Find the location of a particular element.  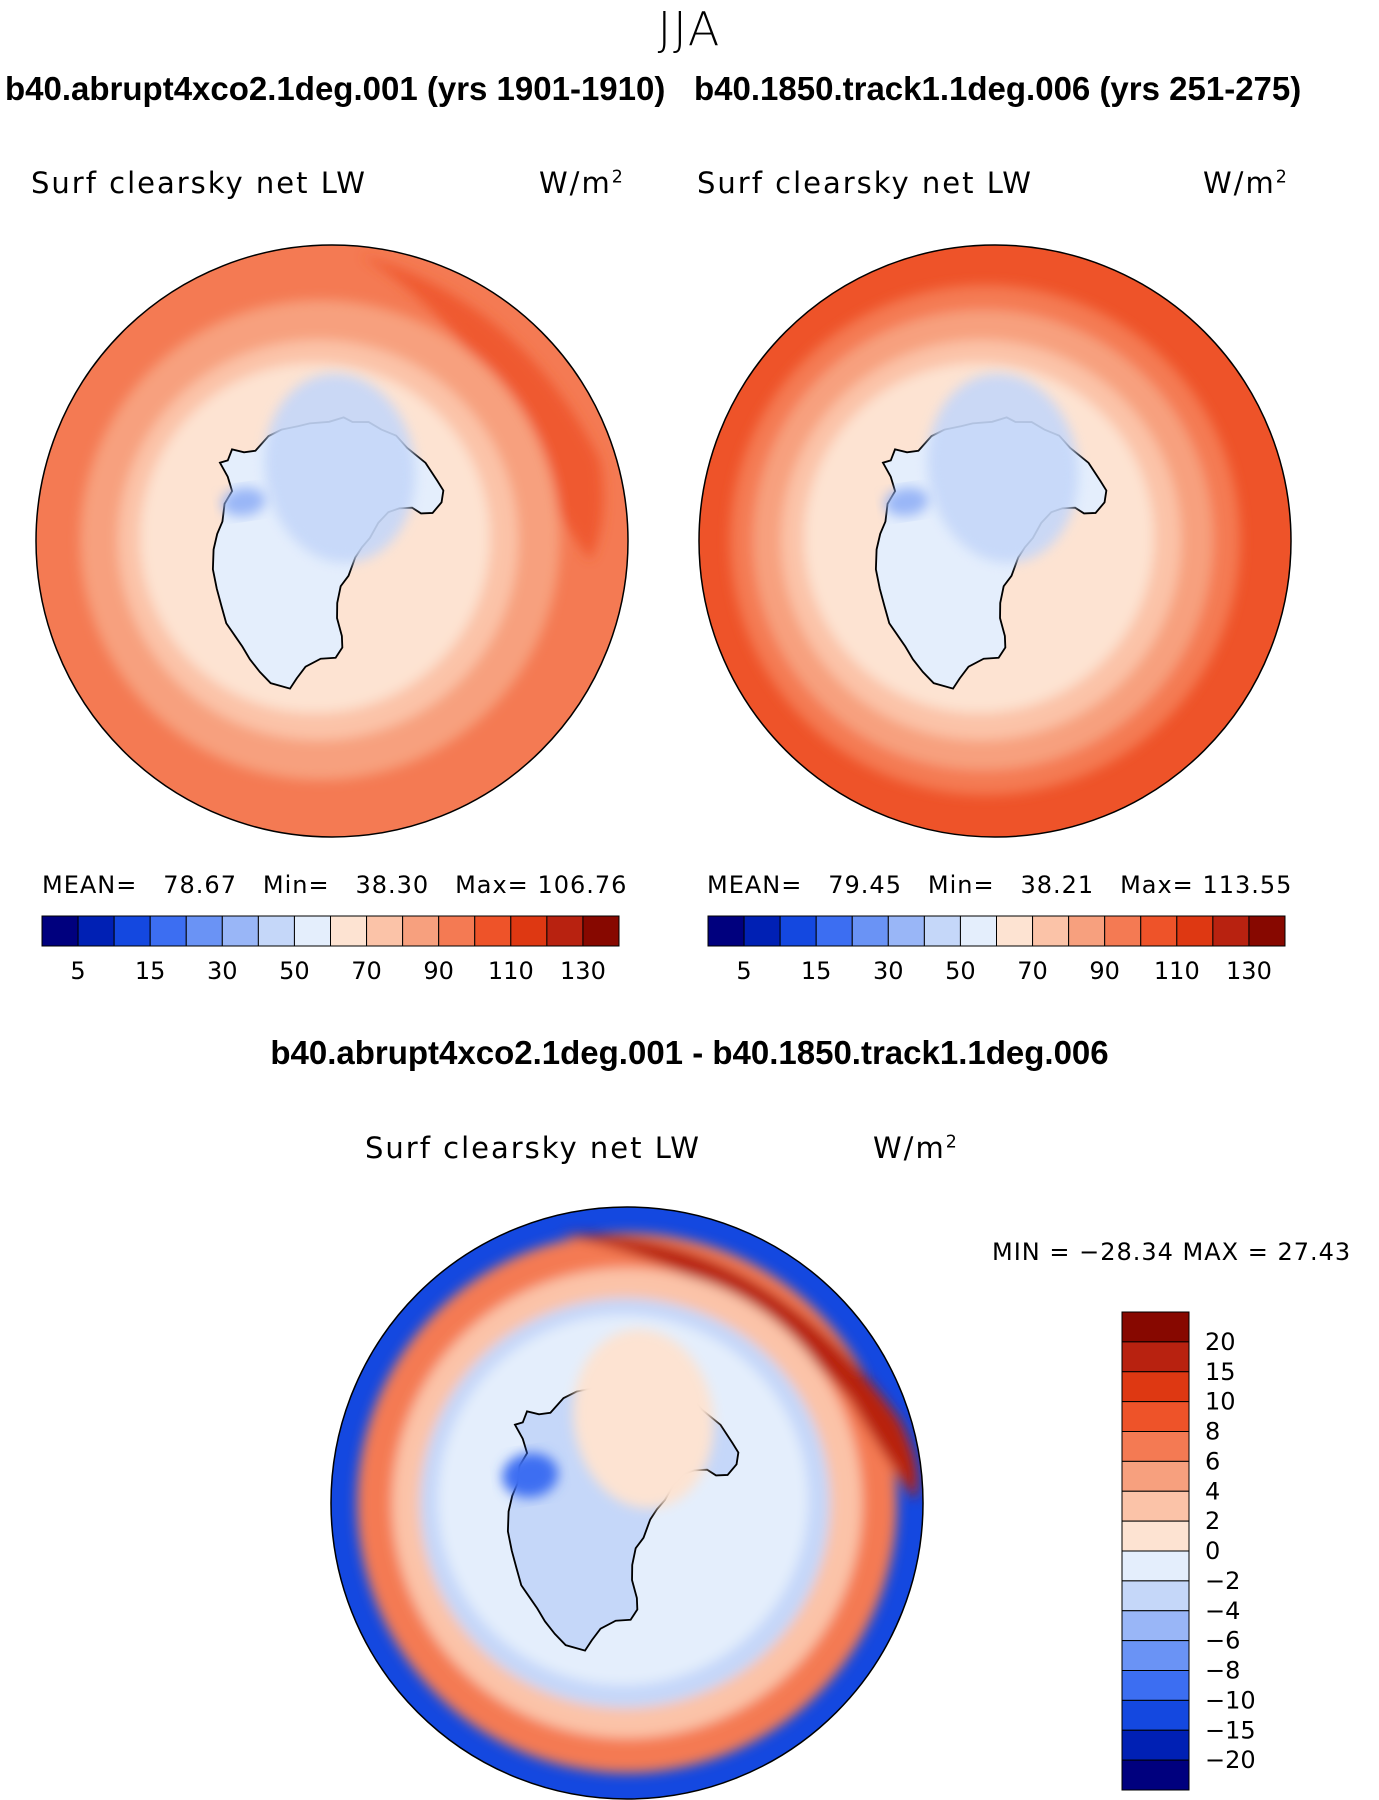

left-colorbar-tick-label: 130 is located at coordinates (583, 971).